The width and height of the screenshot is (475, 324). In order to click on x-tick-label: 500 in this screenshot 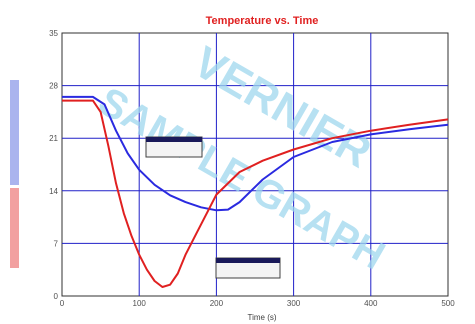, I will do `click(448, 303)`.